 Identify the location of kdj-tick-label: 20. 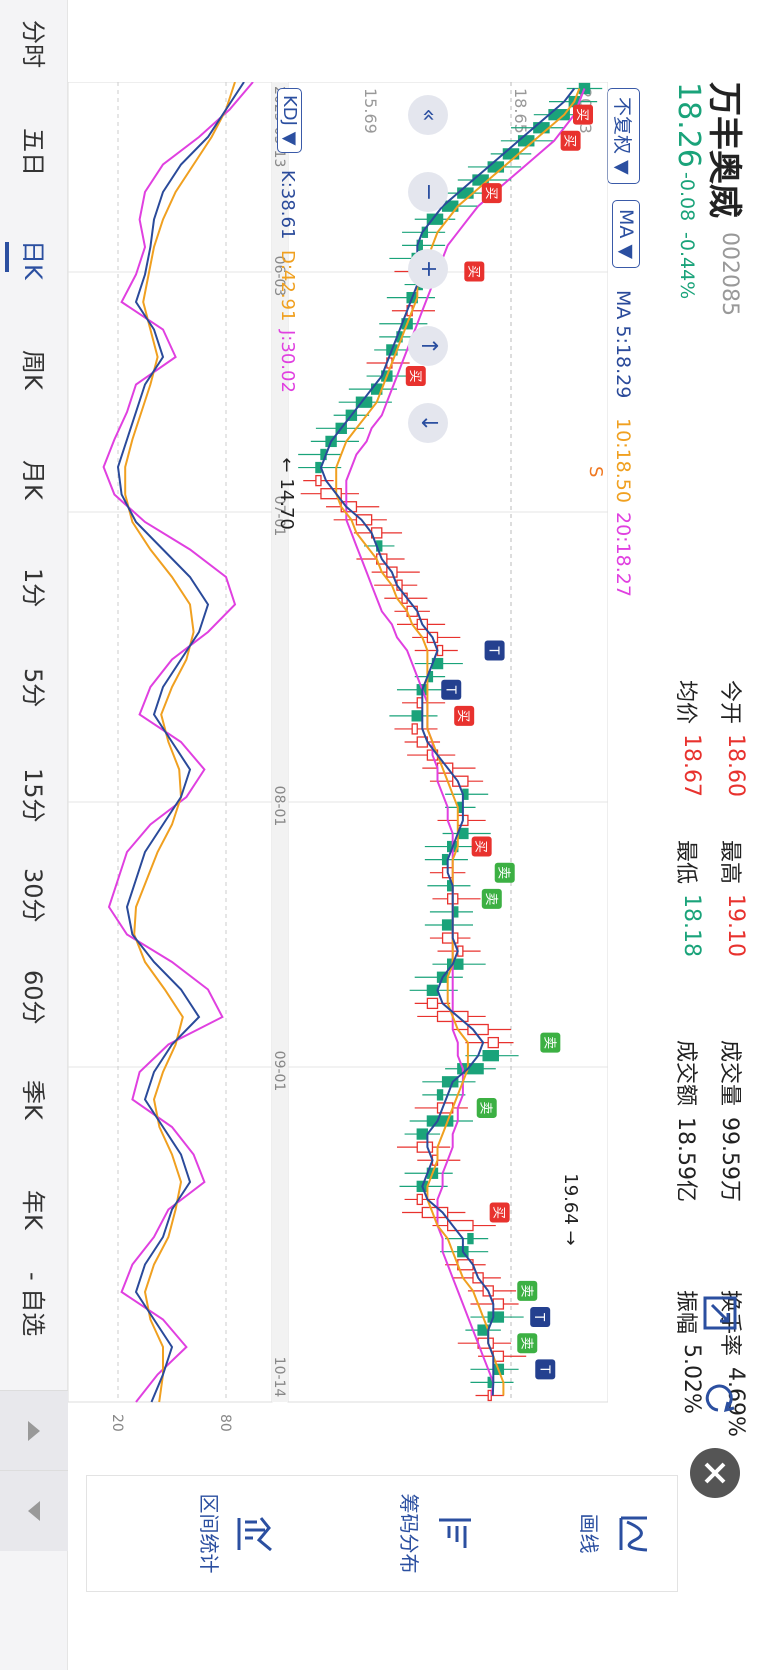
(117, 1423).